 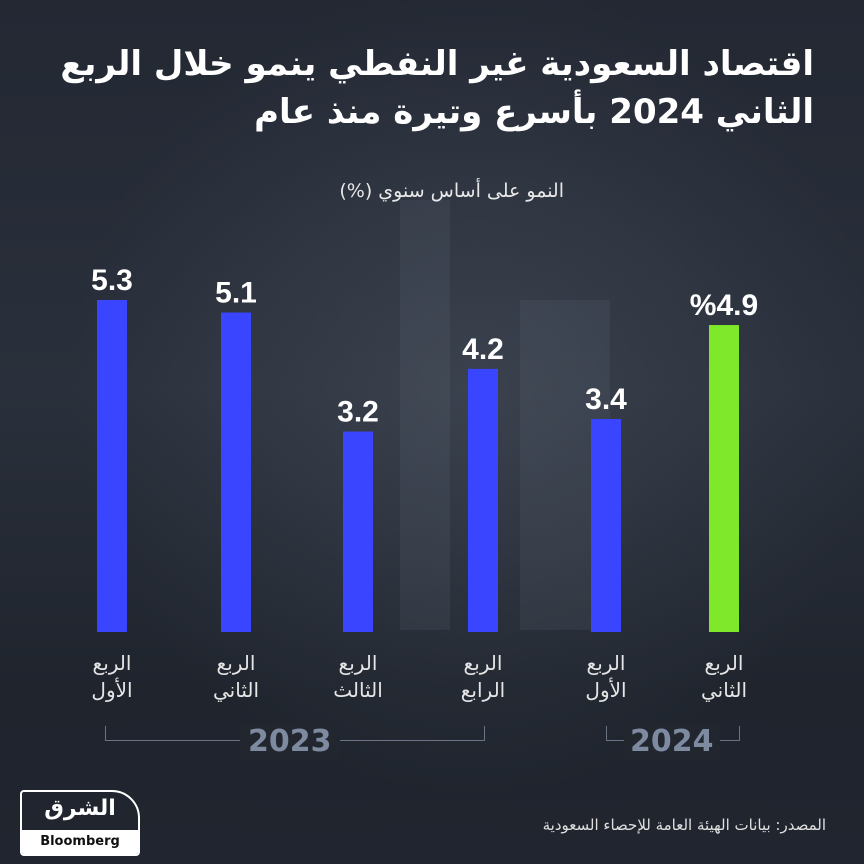 What do you see at coordinates (483, 690) in the screenshot?
I see `x-tick-label-line: الرابع` at bounding box center [483, 690].